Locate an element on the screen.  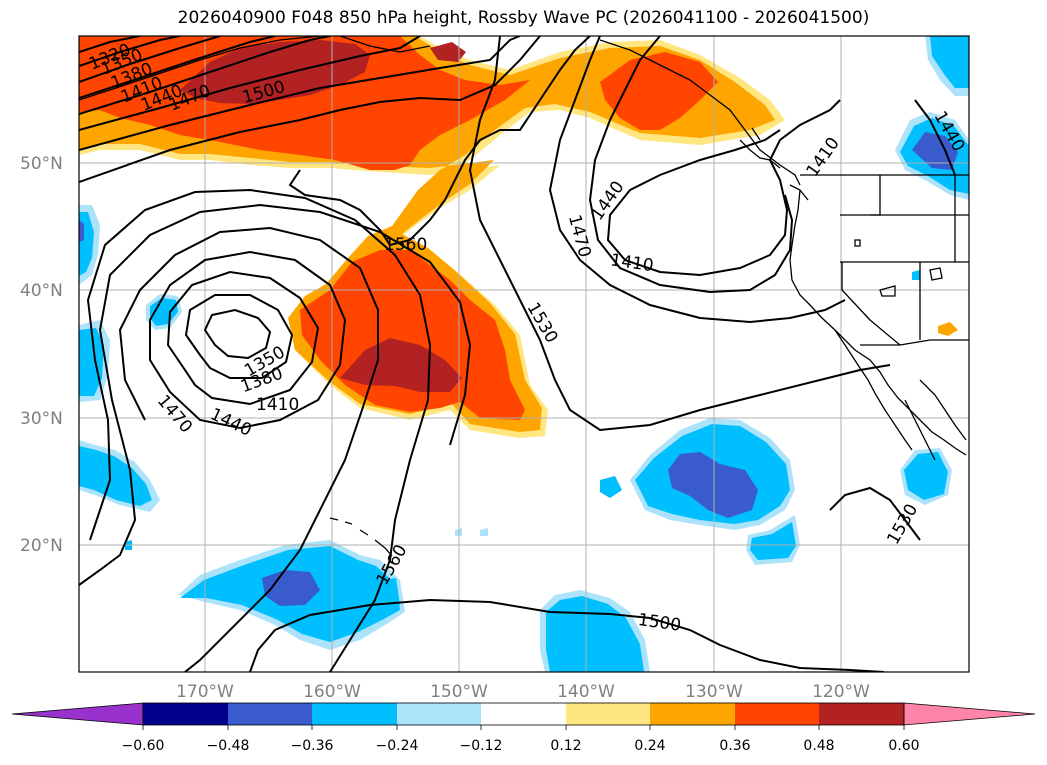
negative-anomaly-west-dot is located at coordinates (81, 231).